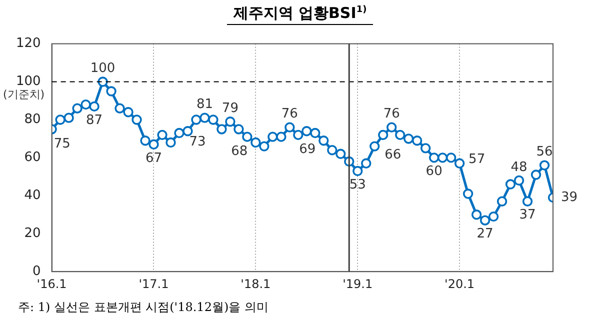 This screenshot has width=600, height=334. What do you see at coordinates (153, 283) in the screenshot?
I see `x-tick-label: '17.1` at bounding box center [153, 283].